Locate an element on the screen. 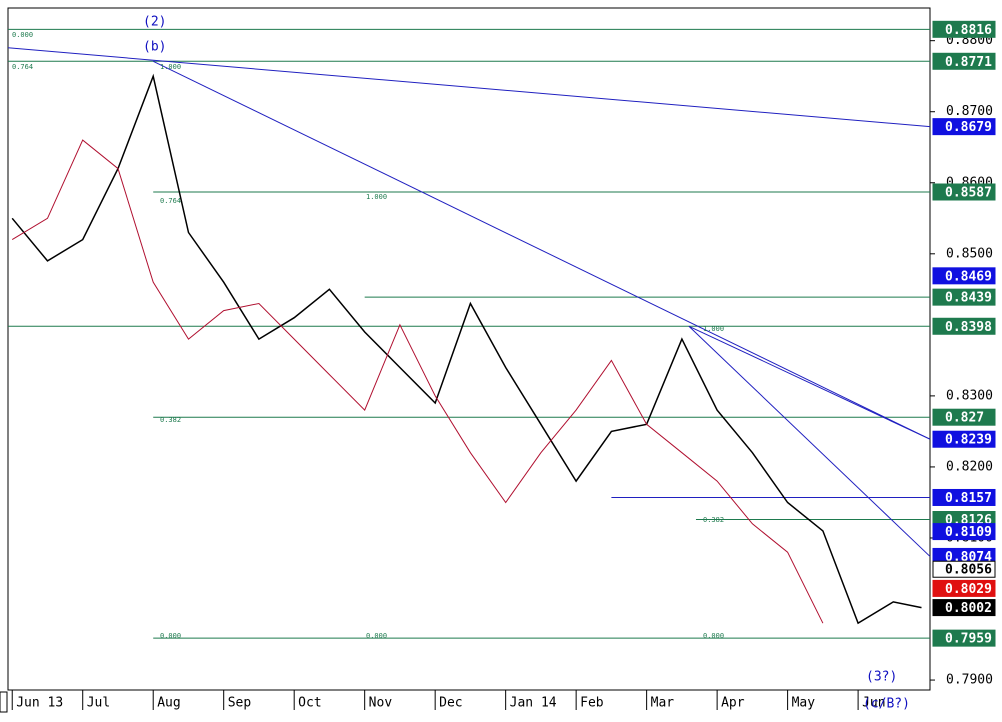 Image resolution: width=1002 pixels, height=722 pixels. price-label: 0.8679 is located at coordinates (968, 127).